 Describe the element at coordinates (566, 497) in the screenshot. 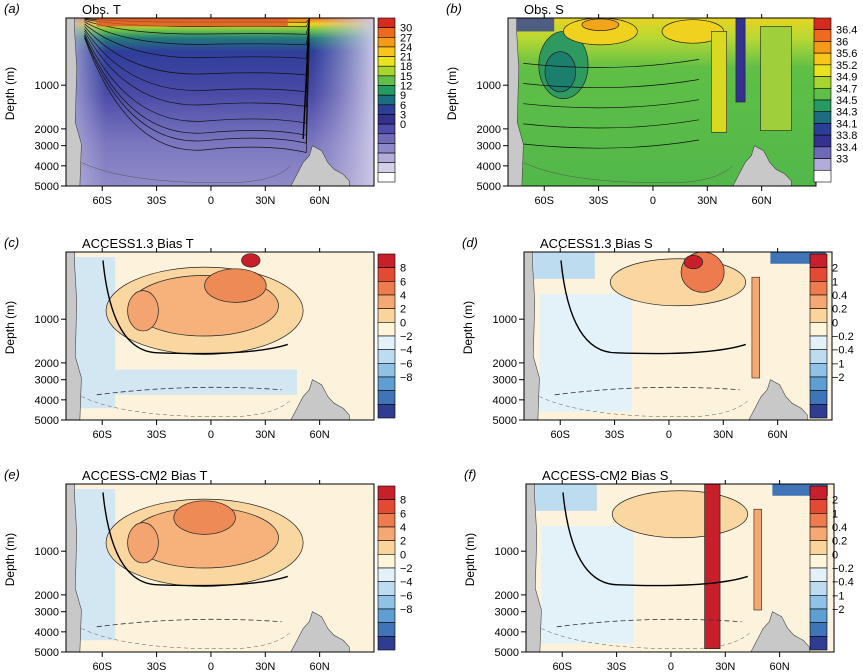

I see `fresh-bias-surface` at that location.